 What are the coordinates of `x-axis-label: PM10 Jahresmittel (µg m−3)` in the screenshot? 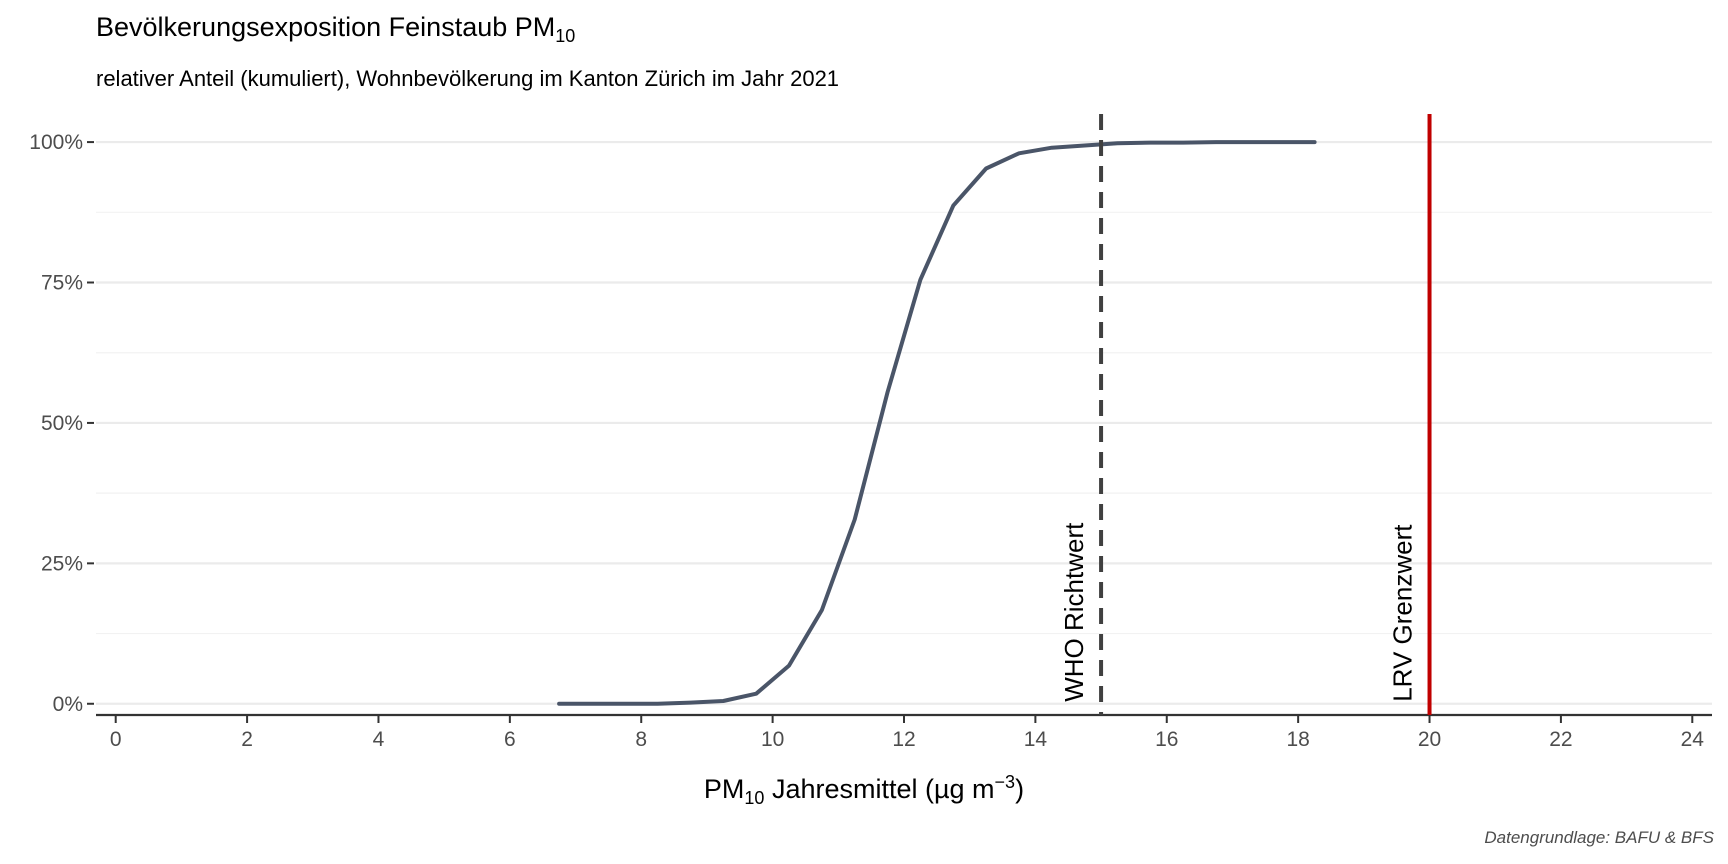 It's located at (864, 790).